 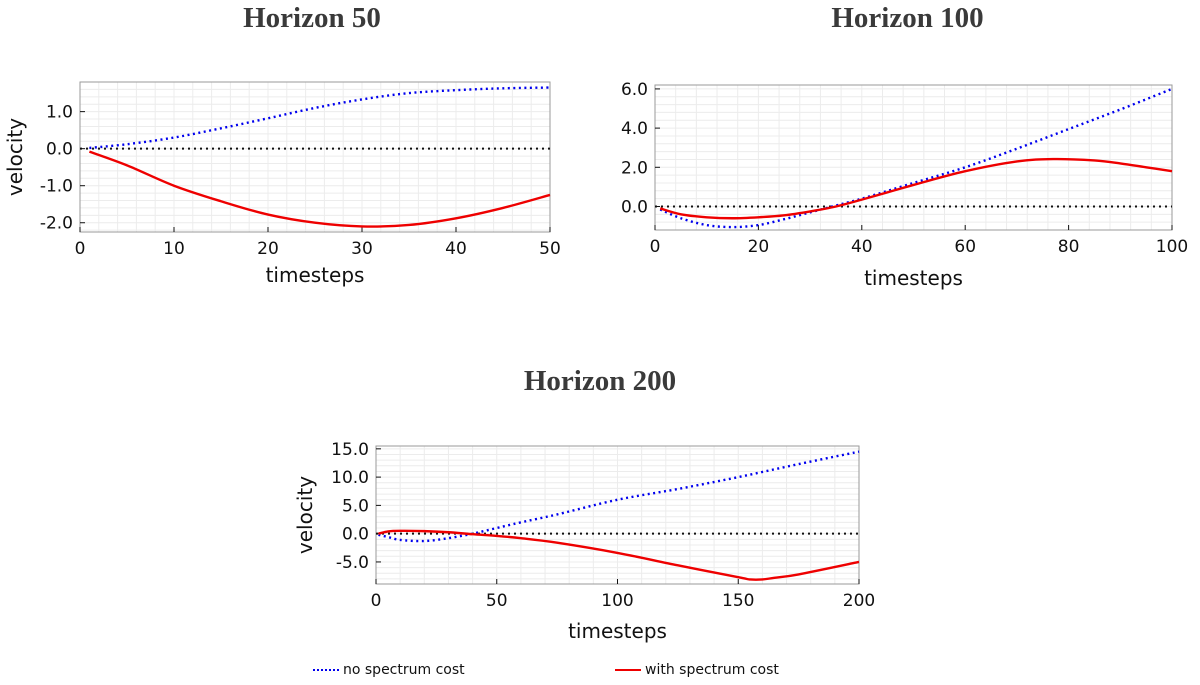 I want to click on legend-swatch-solid, so click(x=628, y=670).